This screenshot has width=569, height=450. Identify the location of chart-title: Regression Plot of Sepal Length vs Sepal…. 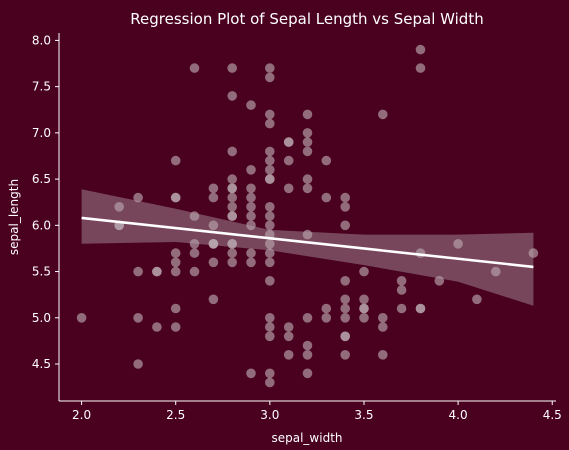
(306, 19).